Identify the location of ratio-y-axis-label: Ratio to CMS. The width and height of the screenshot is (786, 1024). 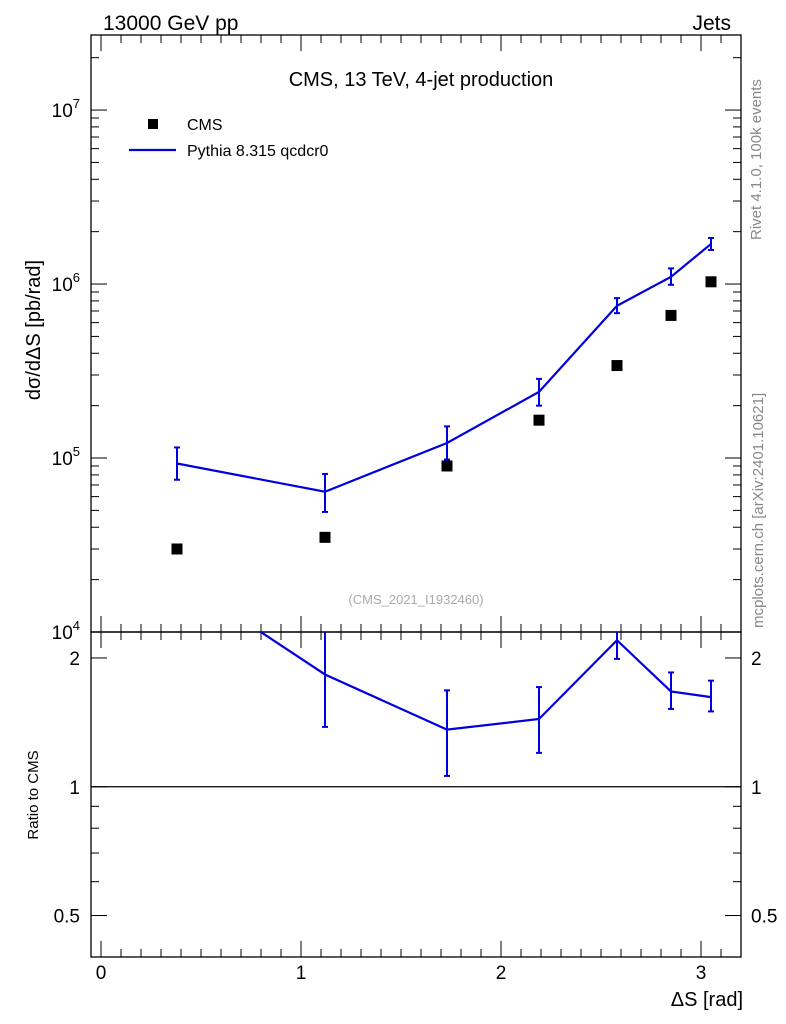
(33, 794).